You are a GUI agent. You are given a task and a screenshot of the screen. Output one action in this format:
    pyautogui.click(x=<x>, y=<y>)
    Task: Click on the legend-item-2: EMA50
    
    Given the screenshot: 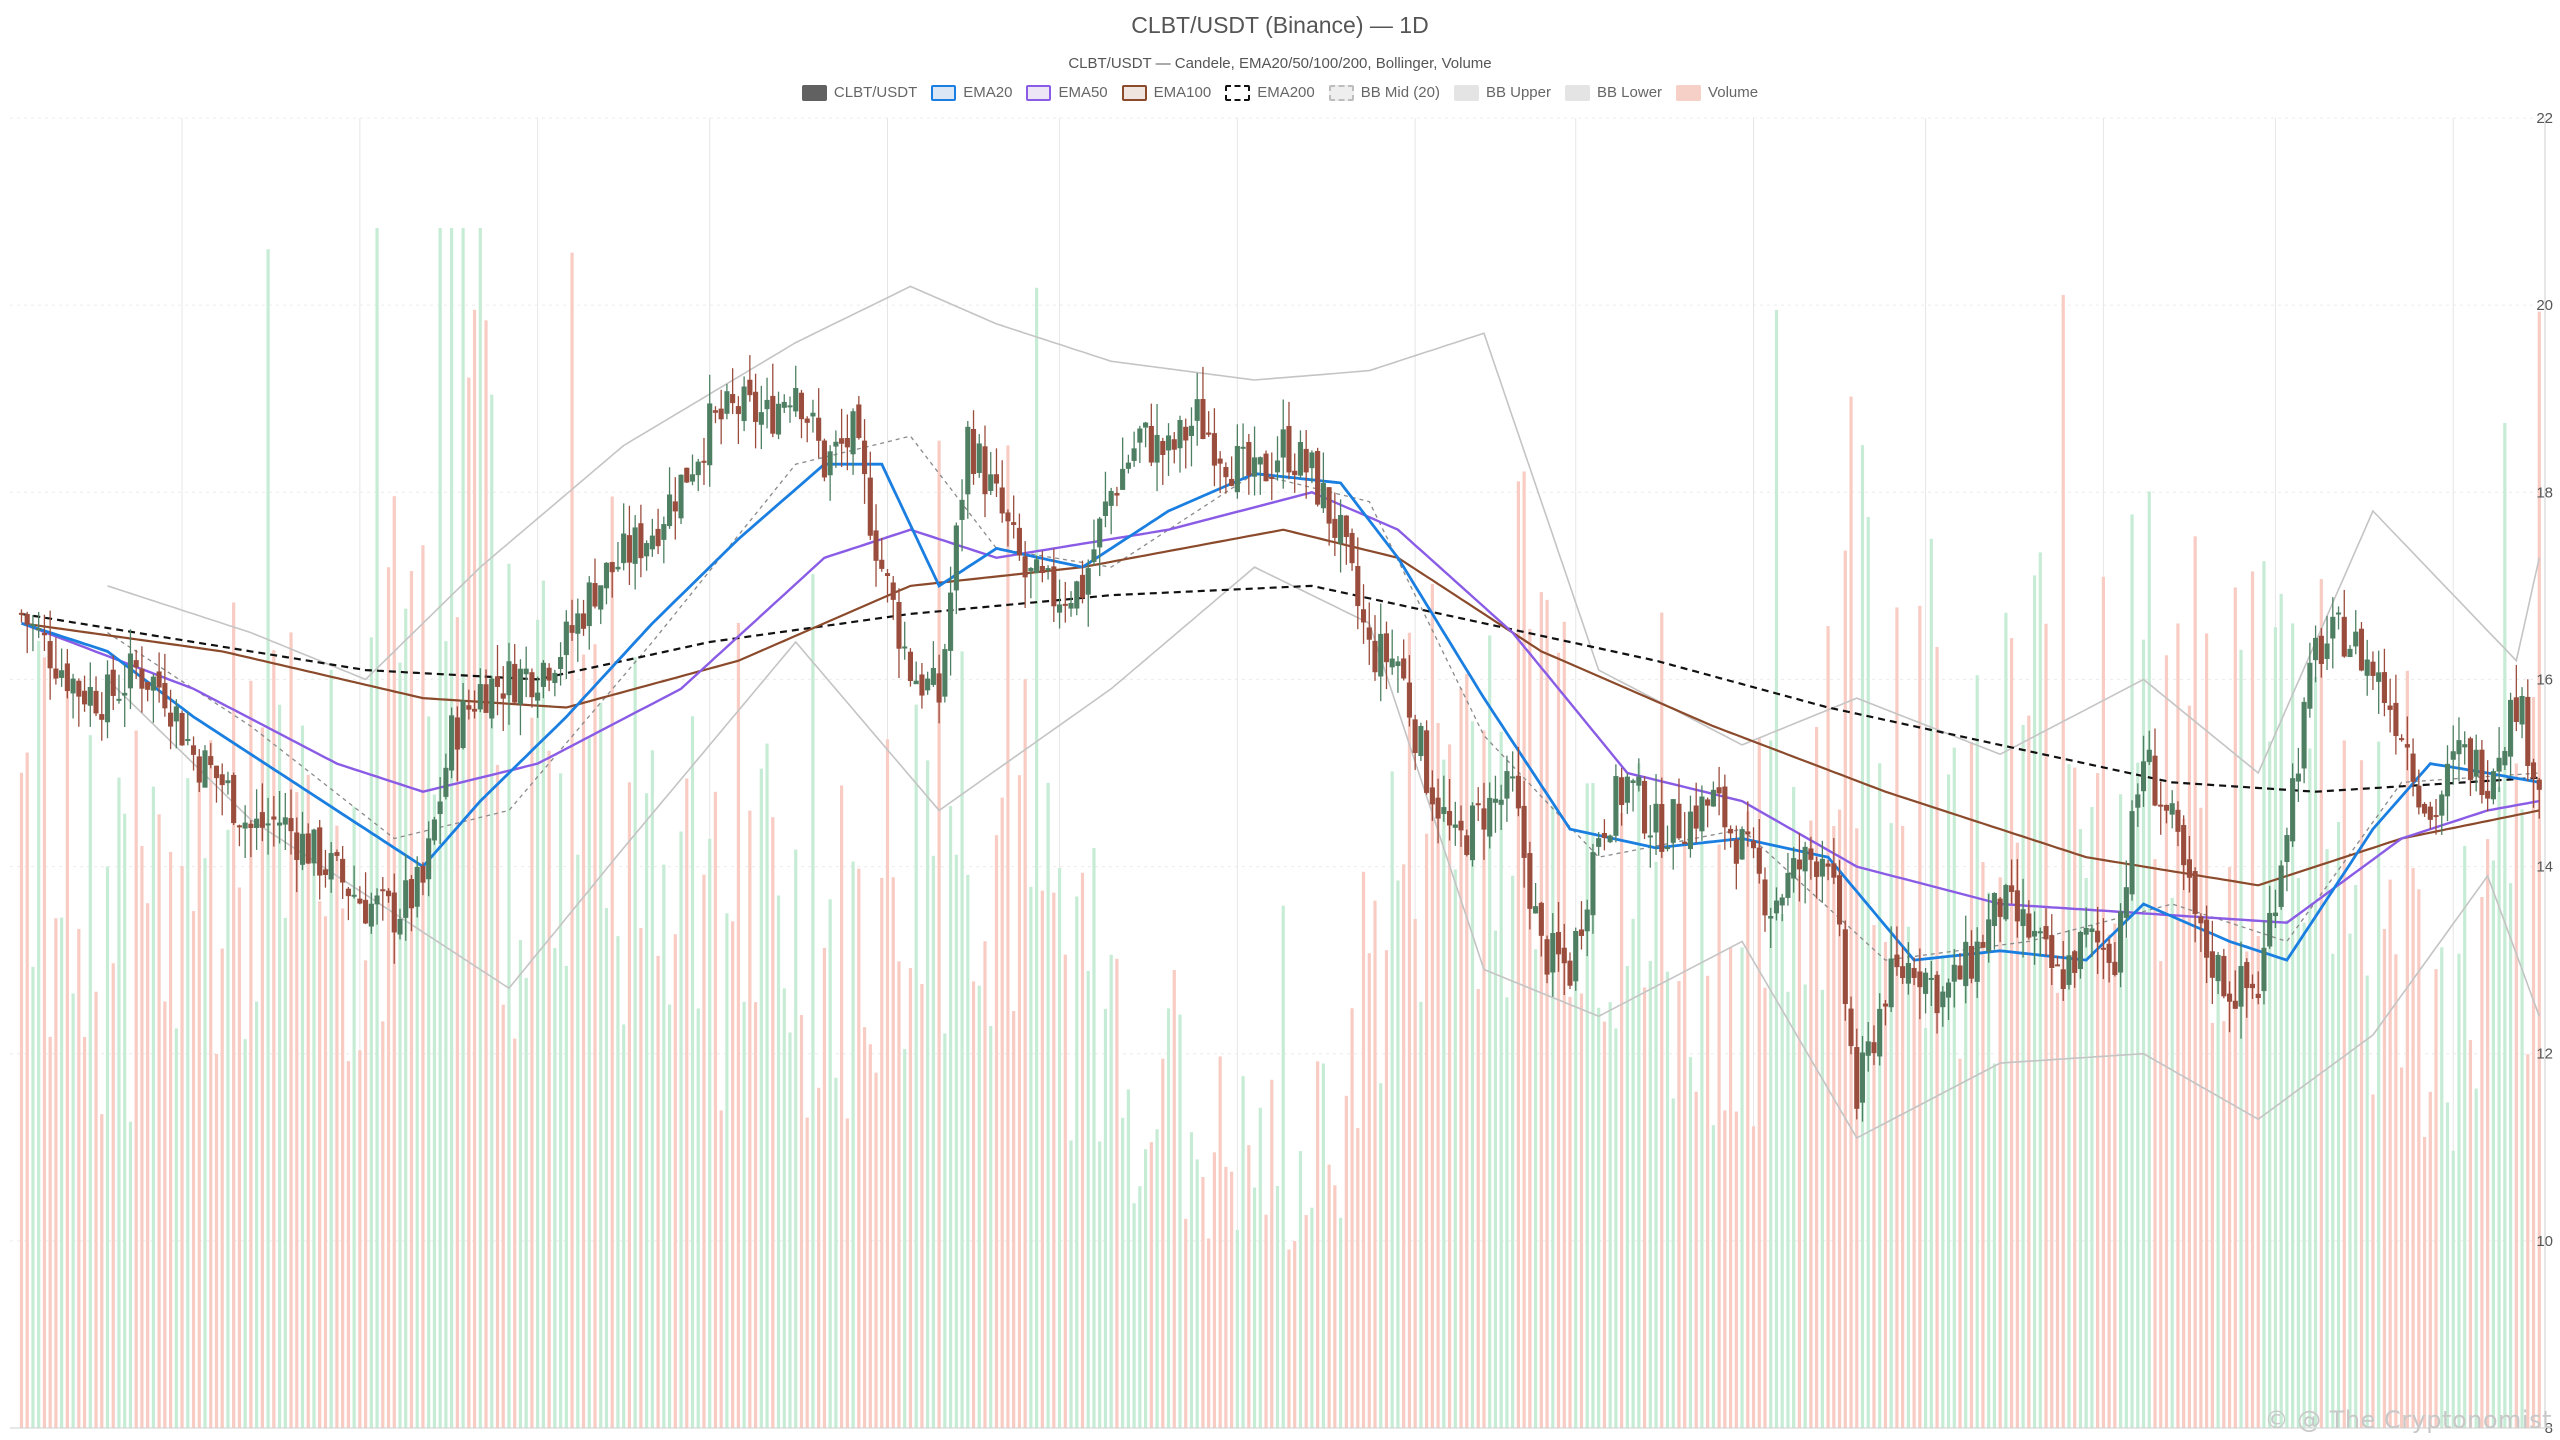 What is the action you would take?
    pyautogui.click(x=1067, y=92)
    